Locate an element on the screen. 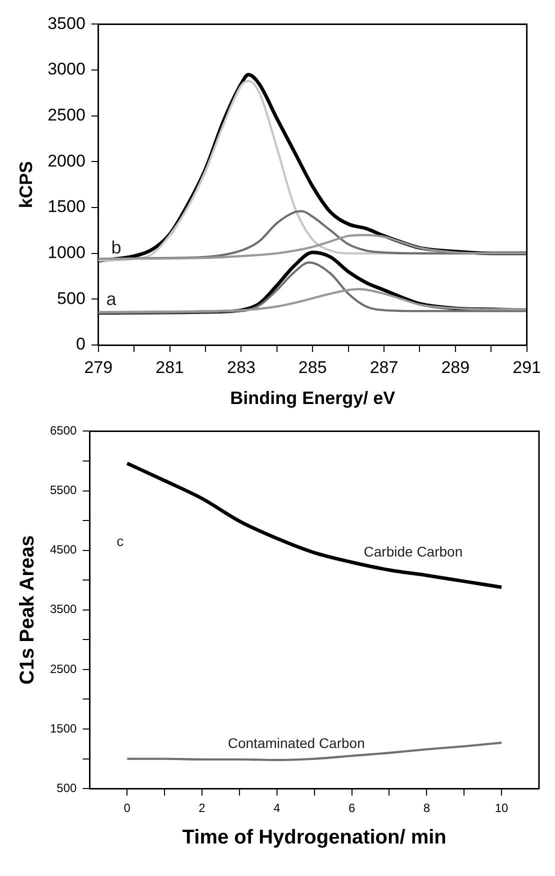  x-tick-label: 287 is located at coordinates (384, 367).